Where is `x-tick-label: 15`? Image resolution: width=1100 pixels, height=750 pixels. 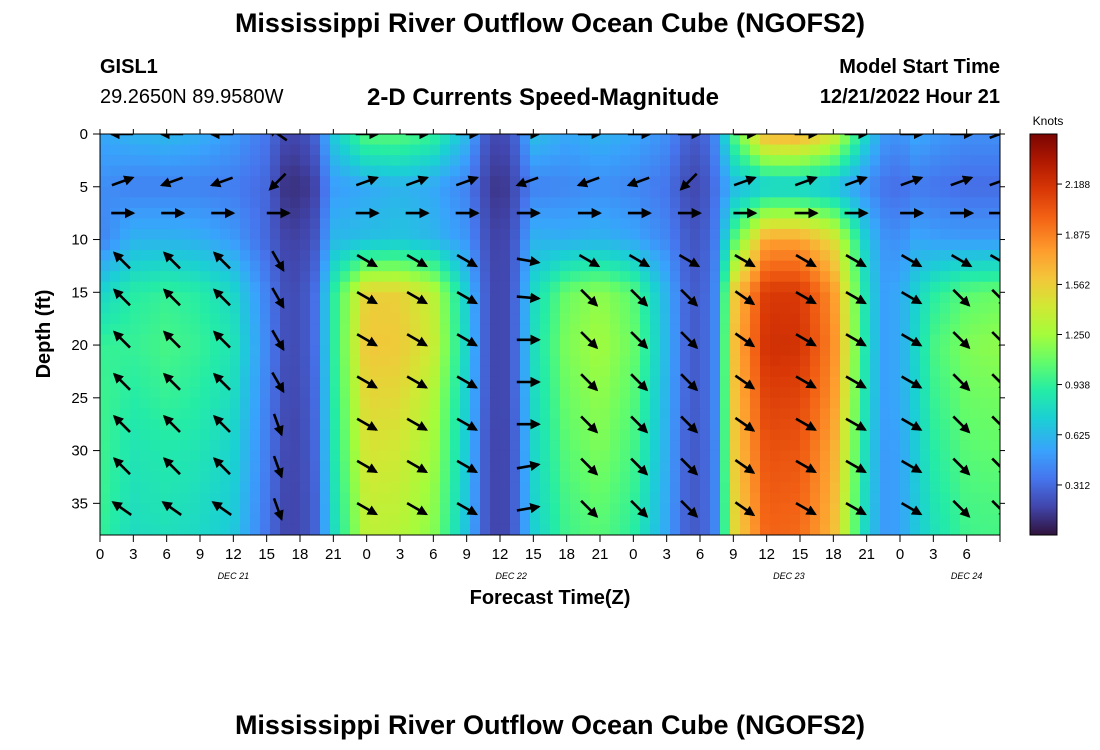 x-tick-label: 15 is located at coordinates (800, 554).